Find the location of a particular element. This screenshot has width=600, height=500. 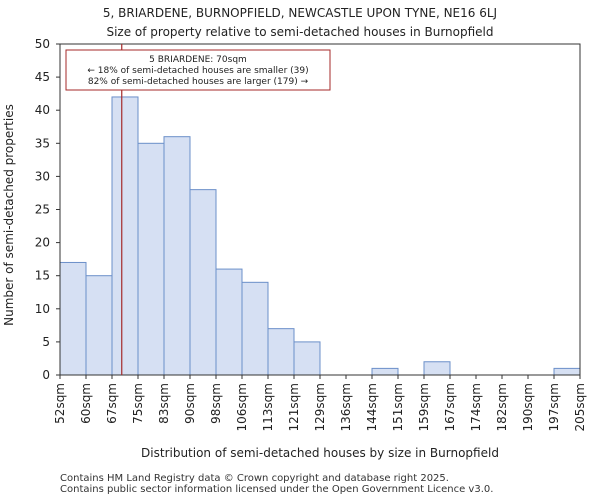

x-tick-label: 75sqm is located at coordinates (138, 403).